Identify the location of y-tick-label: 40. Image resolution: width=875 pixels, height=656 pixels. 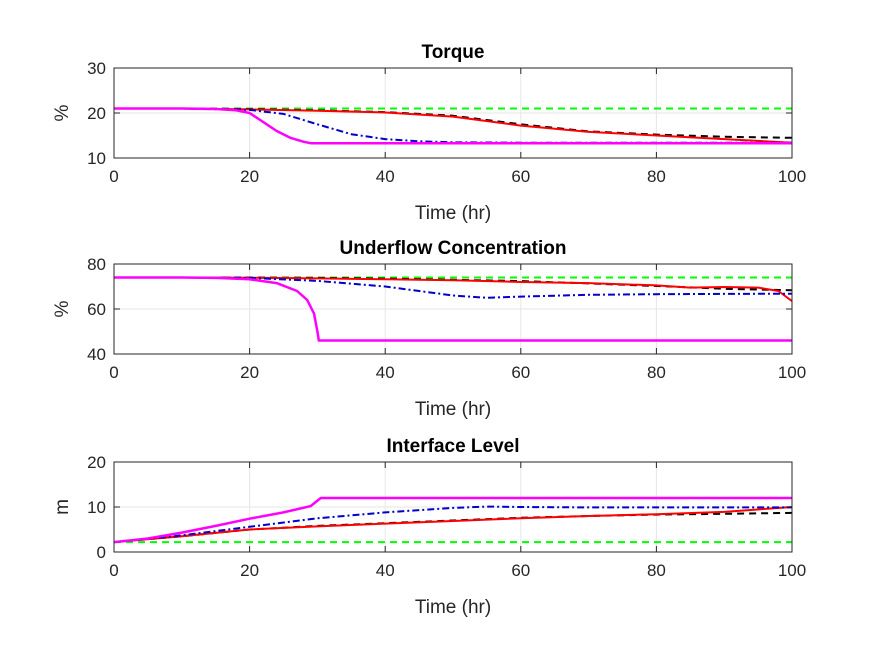
(96, 354).